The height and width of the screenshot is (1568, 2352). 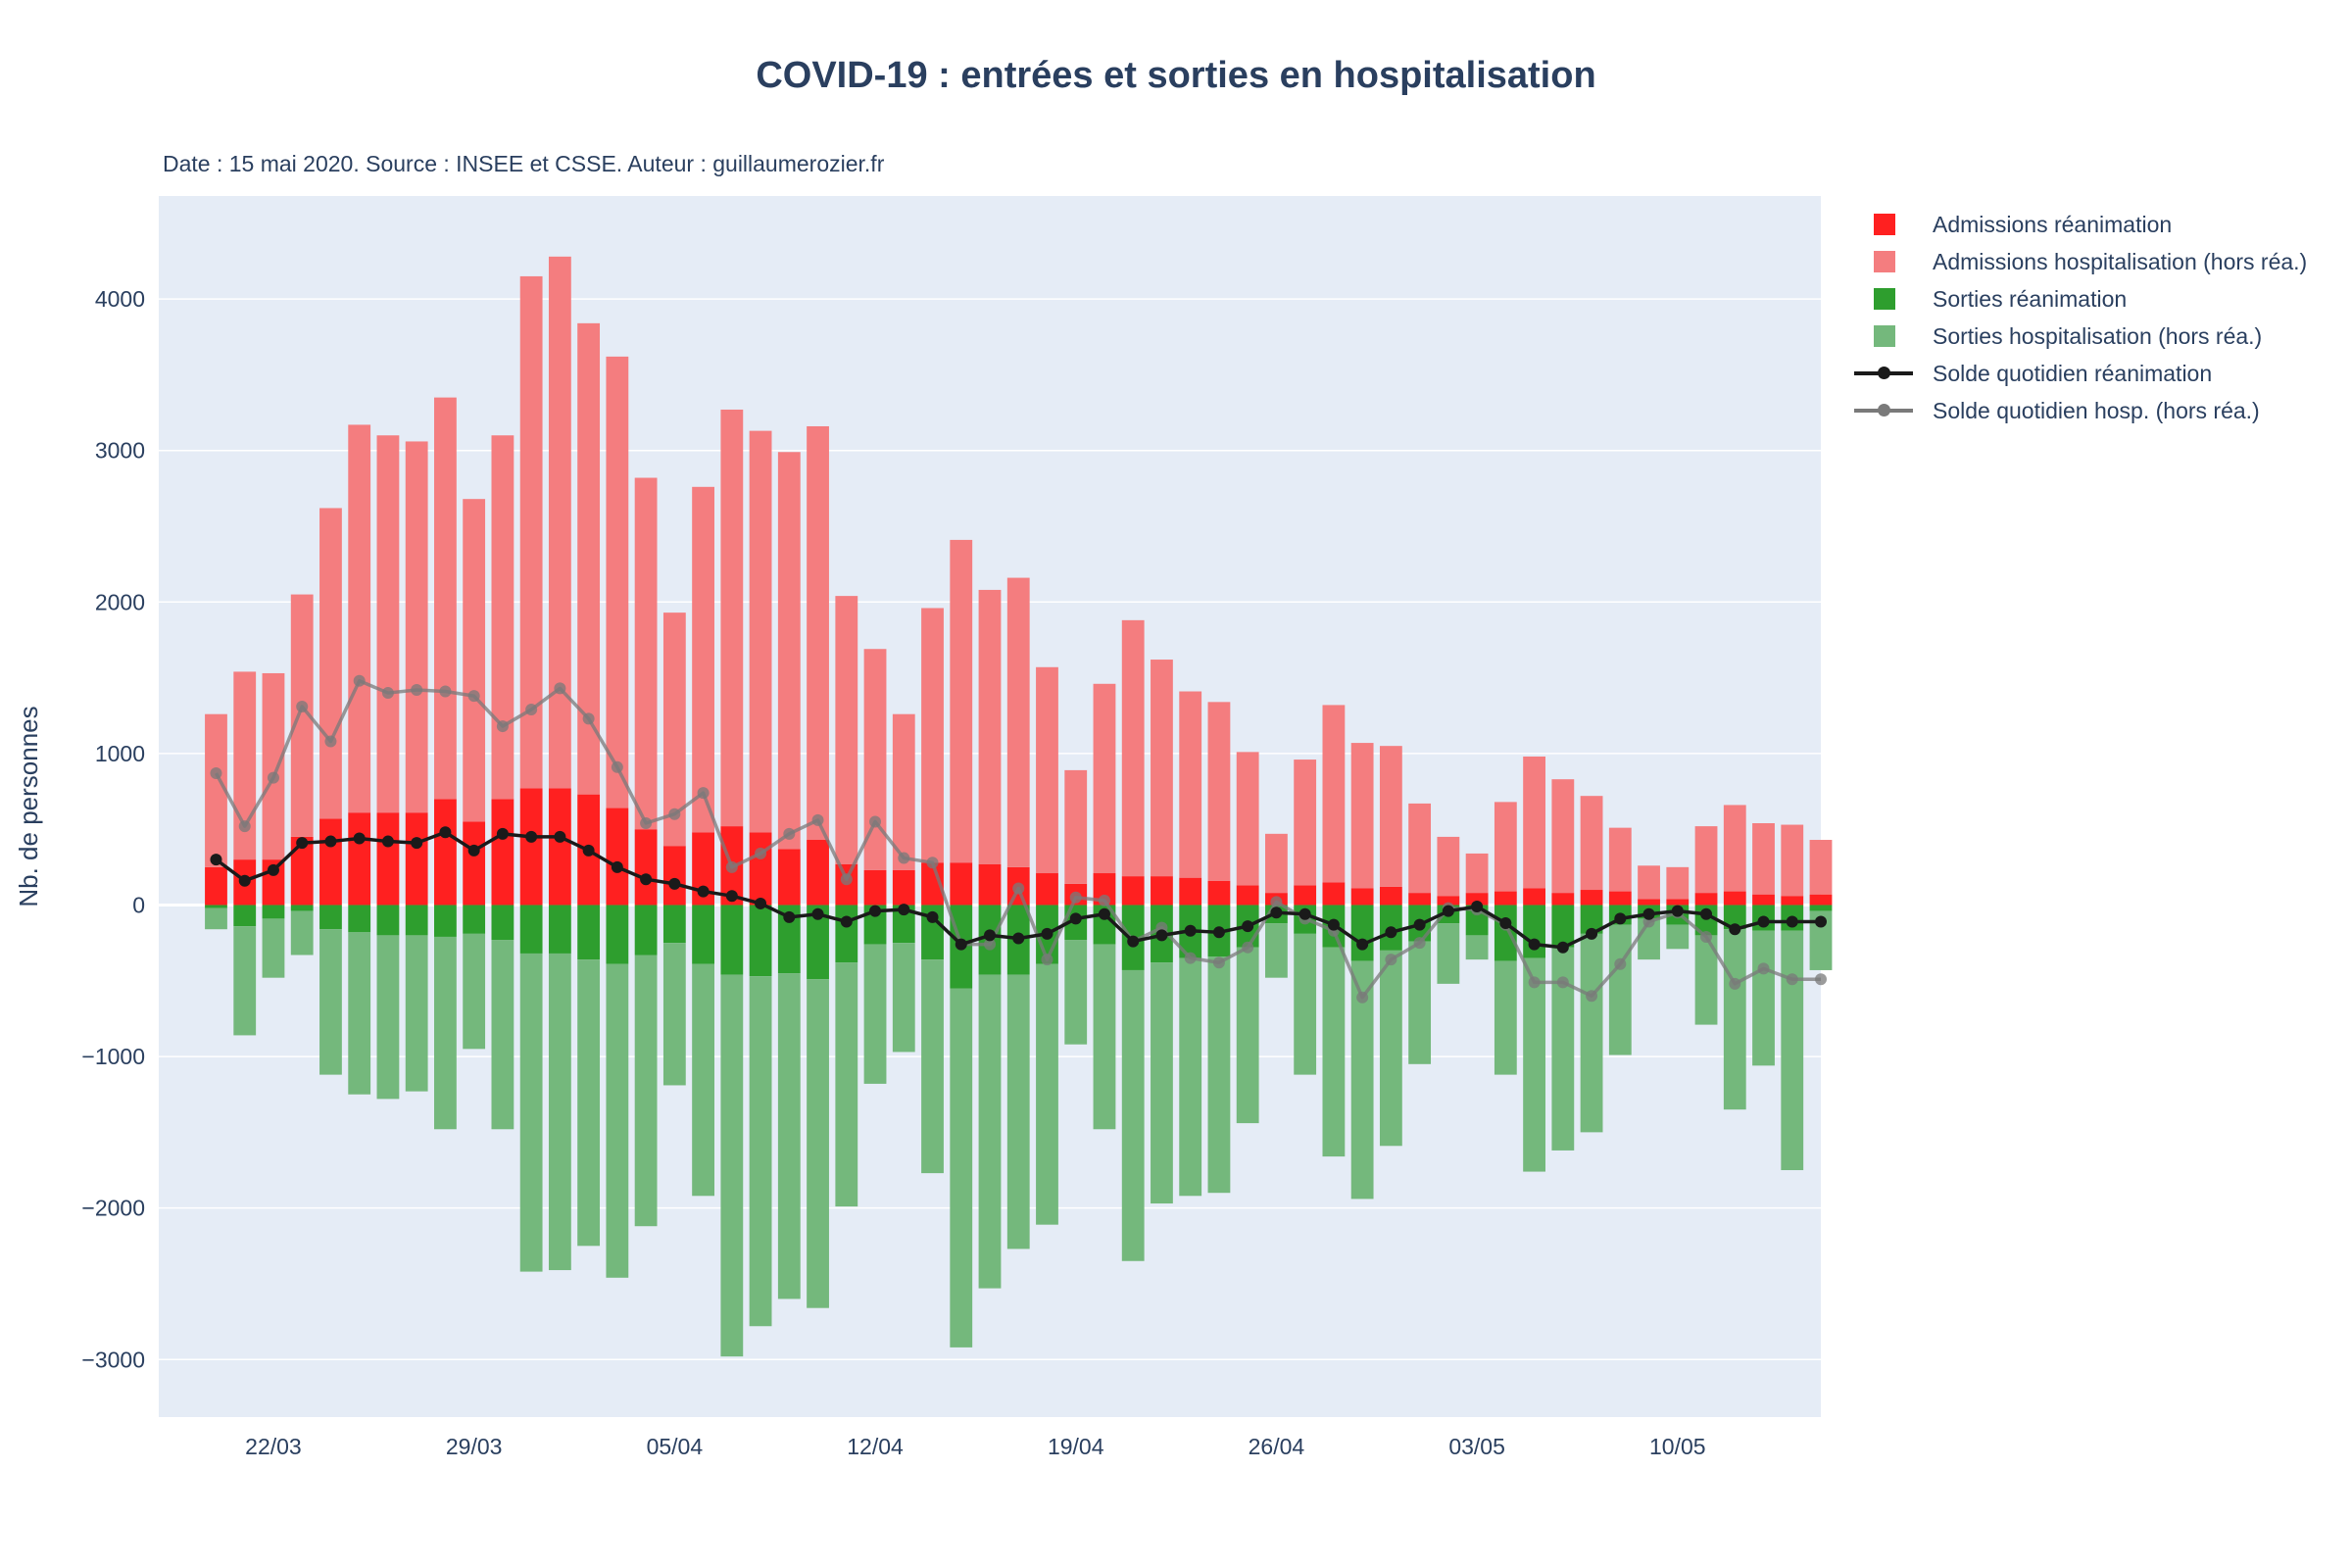 What do you see at coordinates (474, 1446) in the screenshot?
I see `x-tick-label: 29/03` at bounding box center [474, 1446].